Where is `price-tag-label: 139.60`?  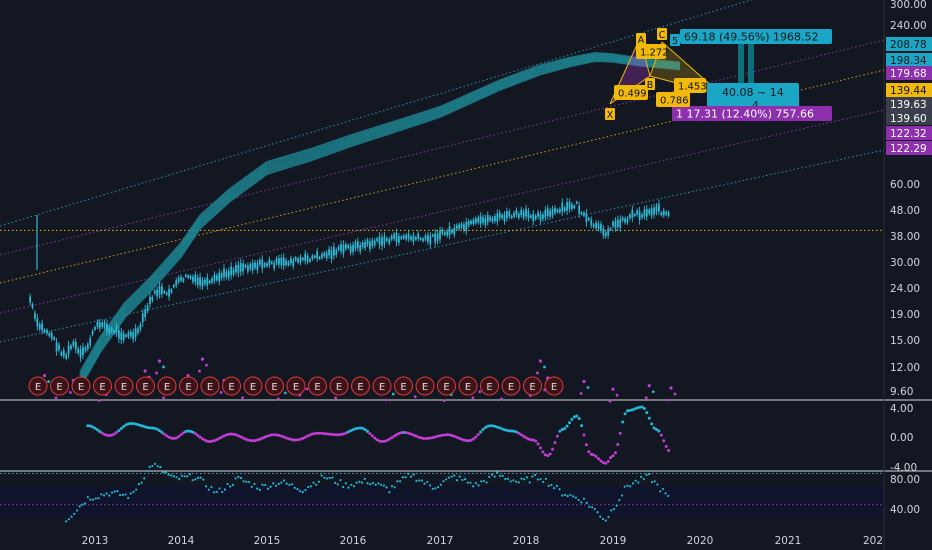 price-tag-label: 139.60 is located at coordinates (908, 119).